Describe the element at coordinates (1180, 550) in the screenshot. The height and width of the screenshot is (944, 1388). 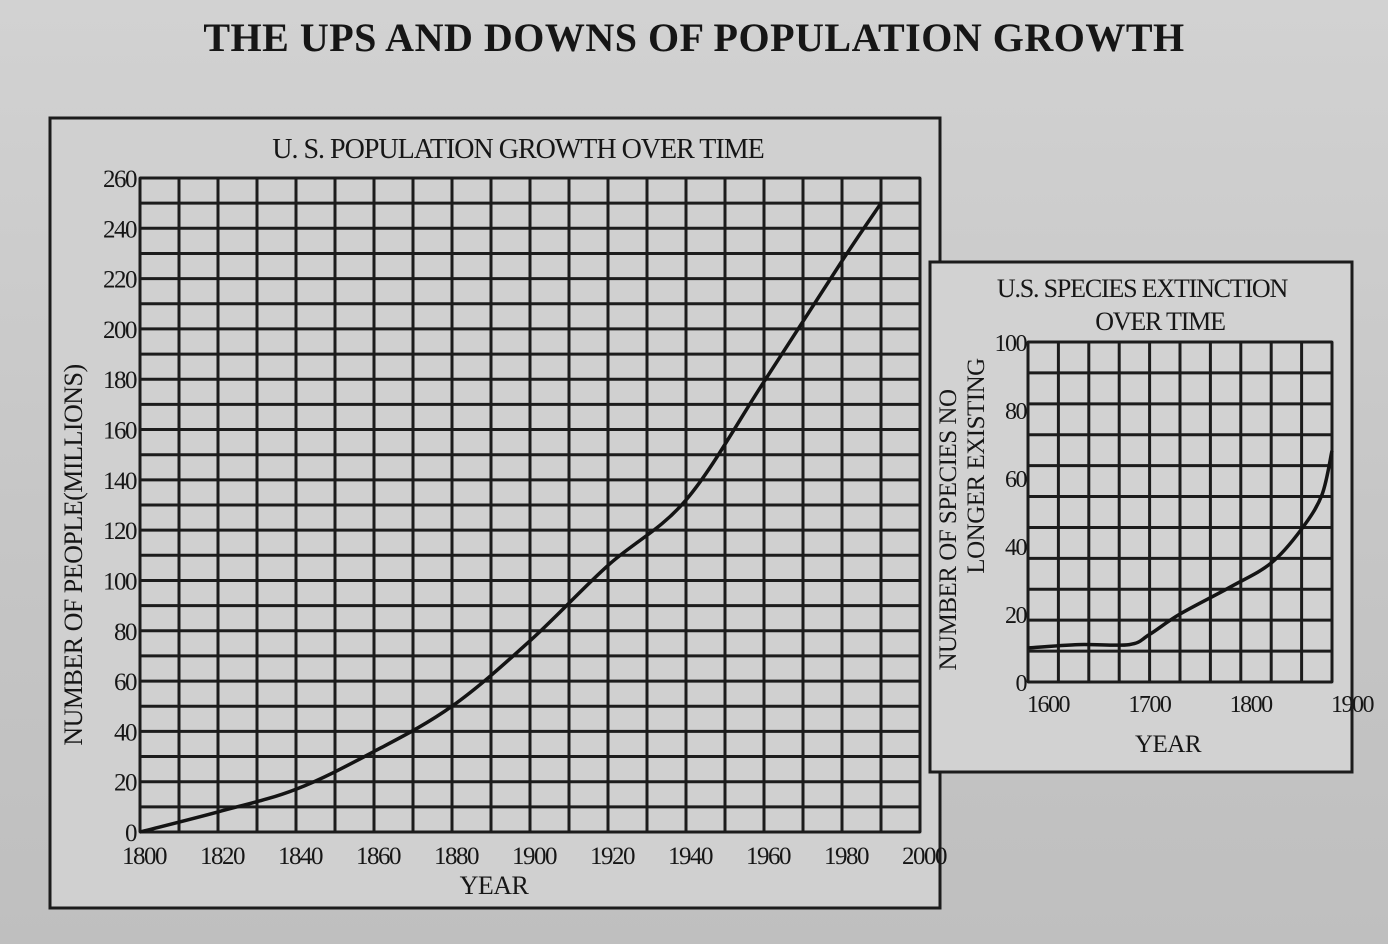
I see `extinction-series-line` at that location.